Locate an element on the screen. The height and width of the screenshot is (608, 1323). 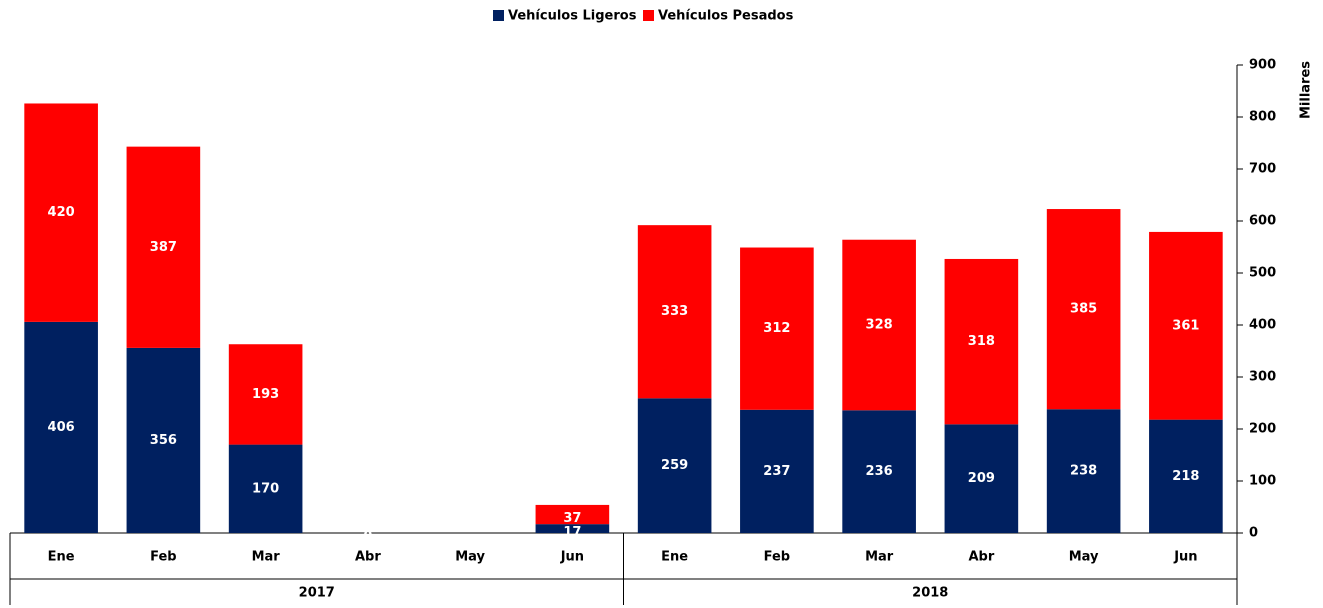
y-tick-label: 800 is located at coordinates (1262, 117).